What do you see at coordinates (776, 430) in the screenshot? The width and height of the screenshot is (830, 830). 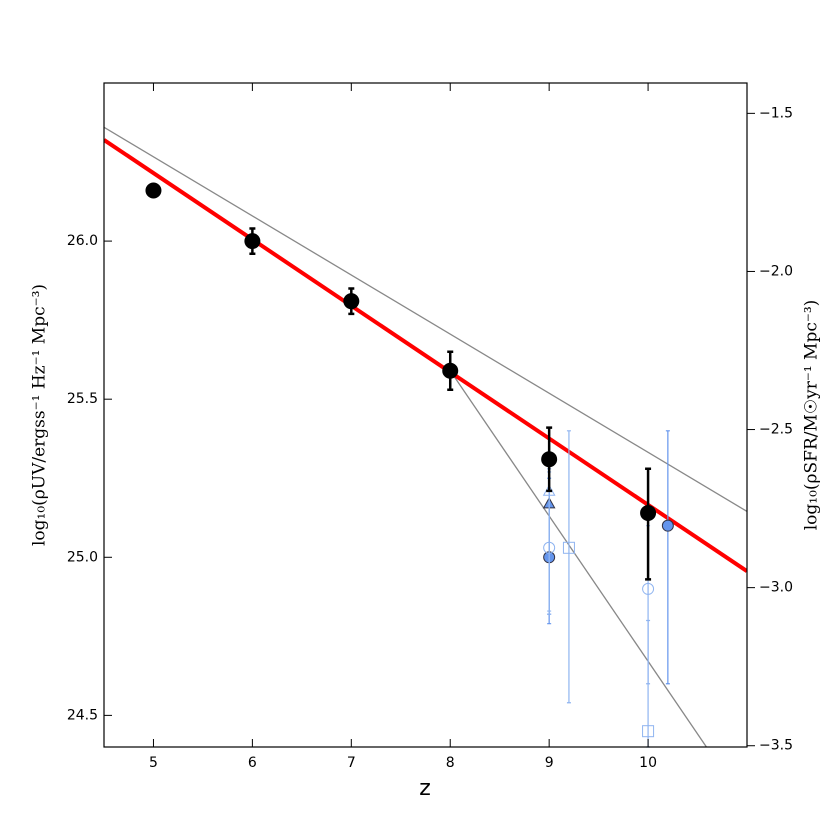 I see `y2-tick-label: −2.5` at bounding box center [776, 430].